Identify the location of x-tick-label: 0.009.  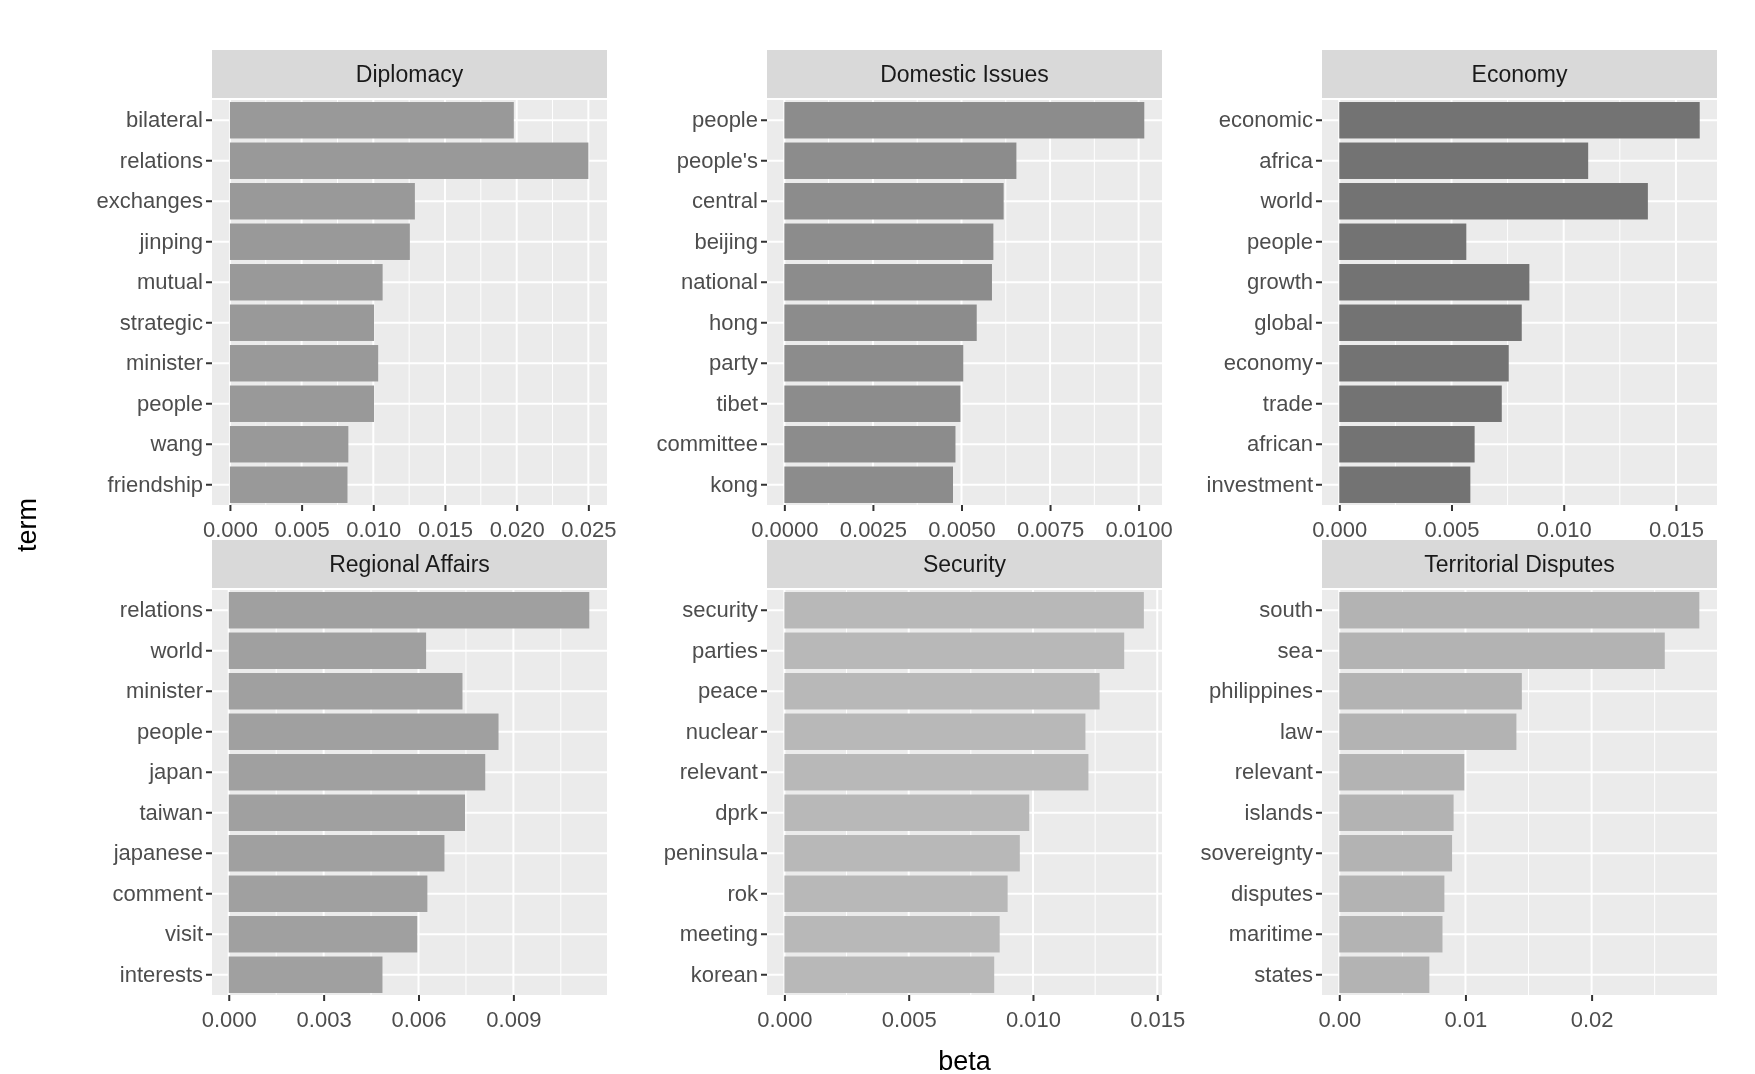
(514, 1020).